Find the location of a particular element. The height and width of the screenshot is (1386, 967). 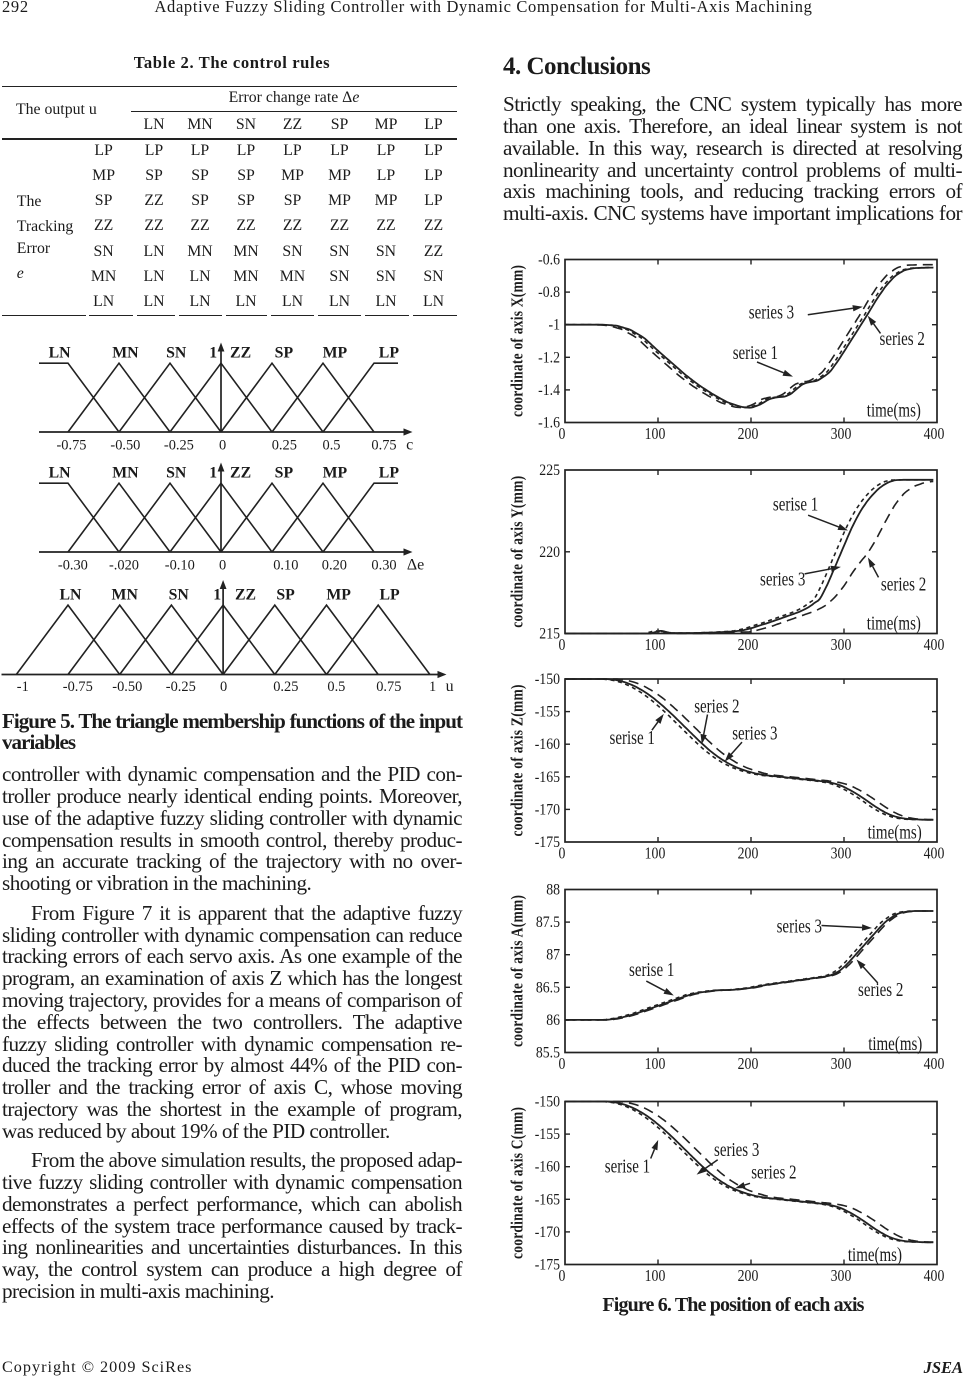

svg-text: coordinate of axis C(mm) is located at coordinates (517, 1183).